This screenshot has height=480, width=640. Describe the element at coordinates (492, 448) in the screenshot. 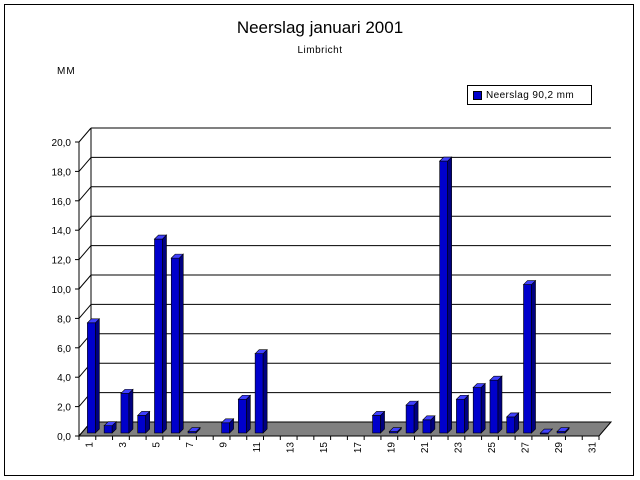

I see `x-tick-label: 25` at that location.